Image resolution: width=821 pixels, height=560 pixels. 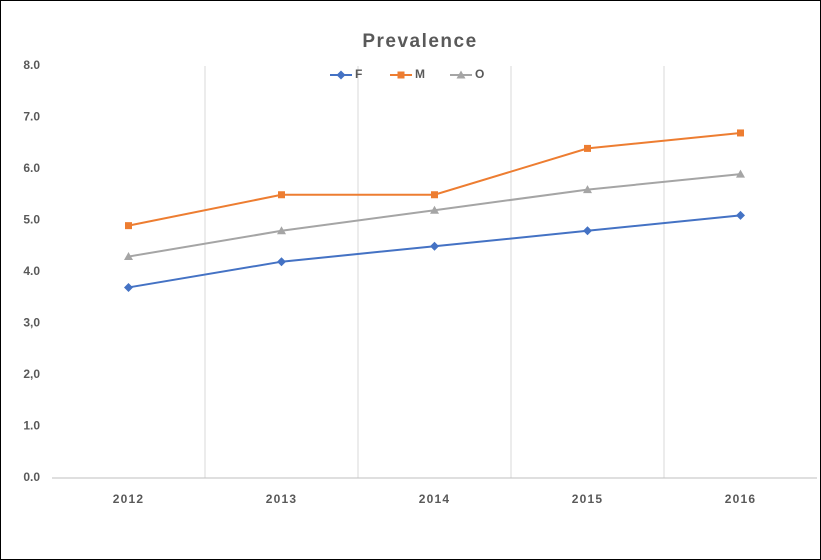 I want to click on x-tick-label: 2014, so click(x=435, y=499).